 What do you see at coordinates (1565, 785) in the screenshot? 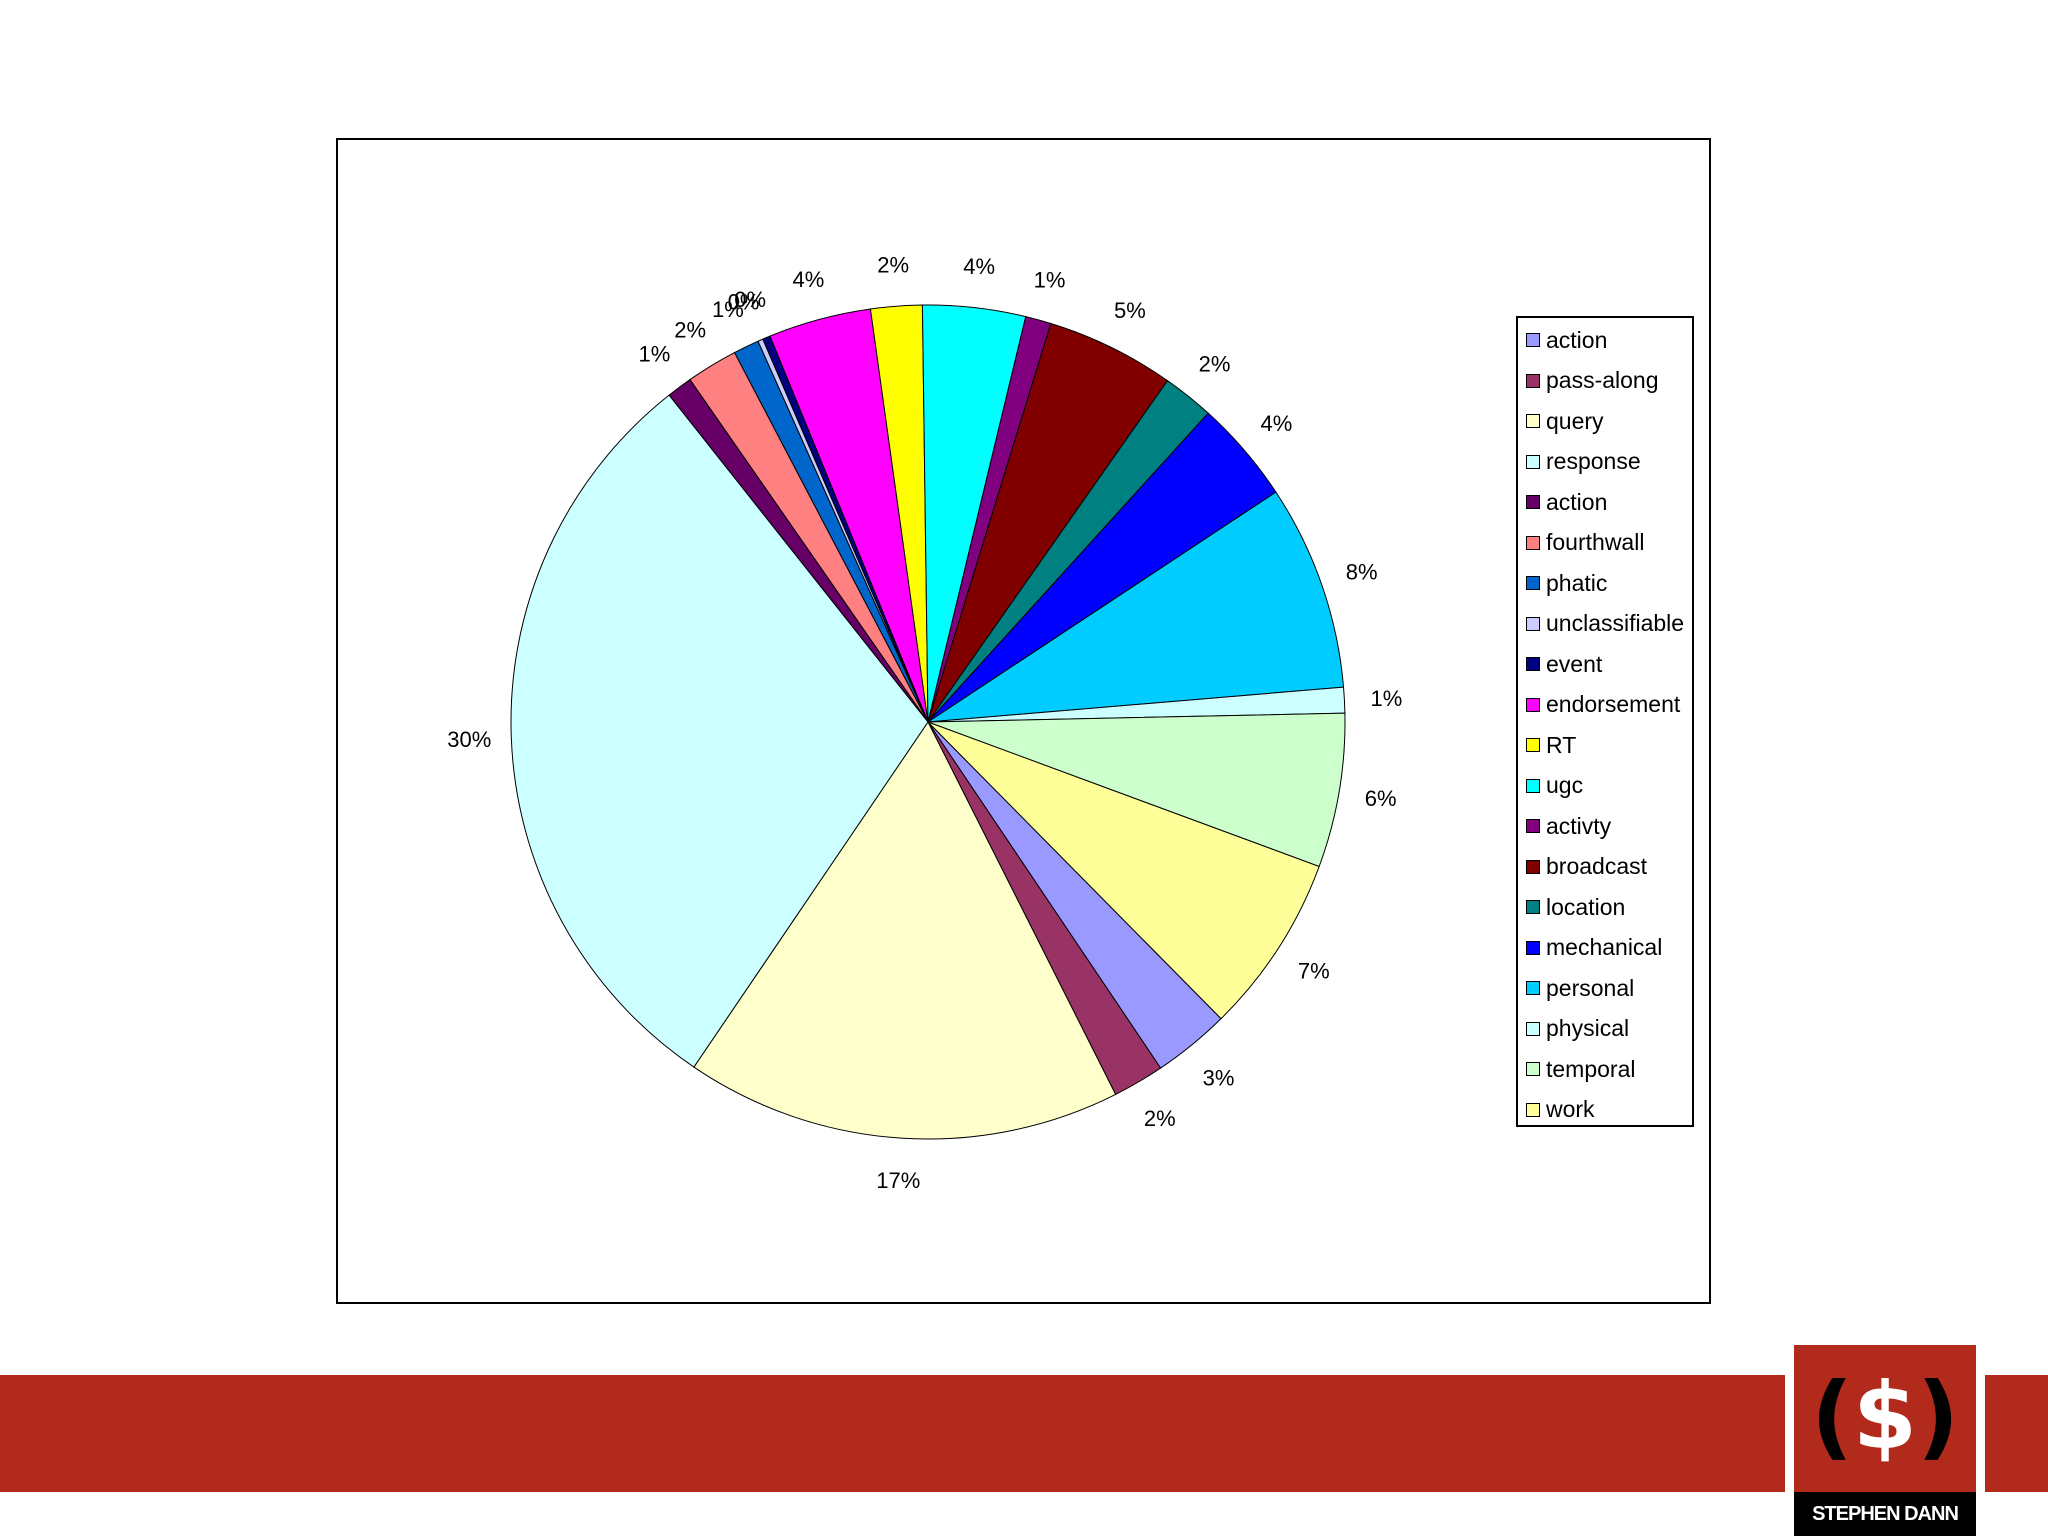
I see `legend-label: ugc` at bounding box center [1565, 785].